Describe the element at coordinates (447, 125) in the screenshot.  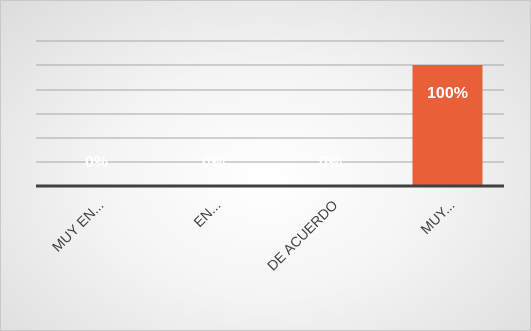
I see `bar` at that location.